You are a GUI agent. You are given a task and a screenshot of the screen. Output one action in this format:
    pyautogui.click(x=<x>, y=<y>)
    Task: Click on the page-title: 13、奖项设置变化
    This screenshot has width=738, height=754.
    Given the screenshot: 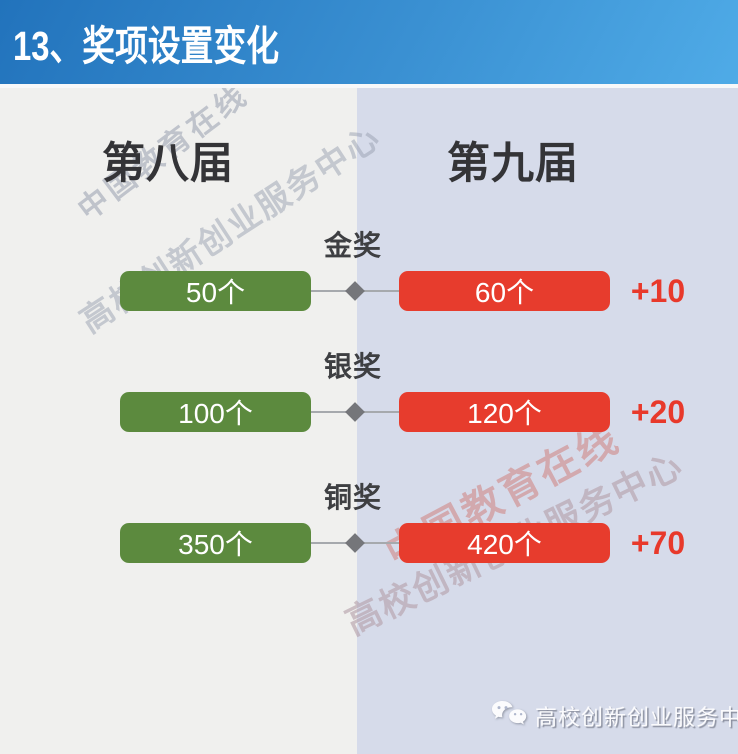 What is the action you would take?
    pyautogui.click(x=146, y=46)
    